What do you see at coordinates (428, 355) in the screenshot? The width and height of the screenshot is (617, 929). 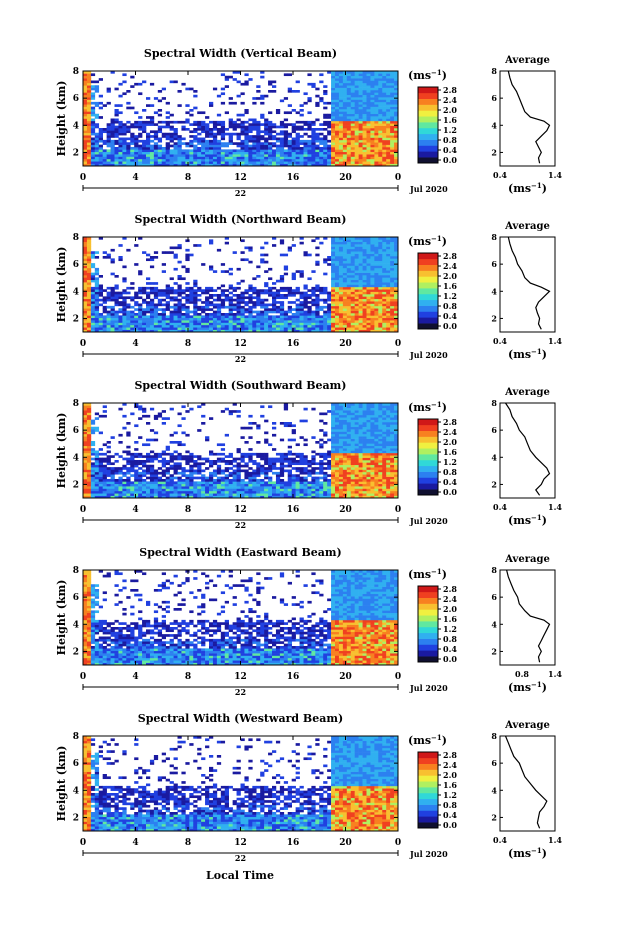 I see `date-label: Jul 2020` at bounding box center [428, 355].